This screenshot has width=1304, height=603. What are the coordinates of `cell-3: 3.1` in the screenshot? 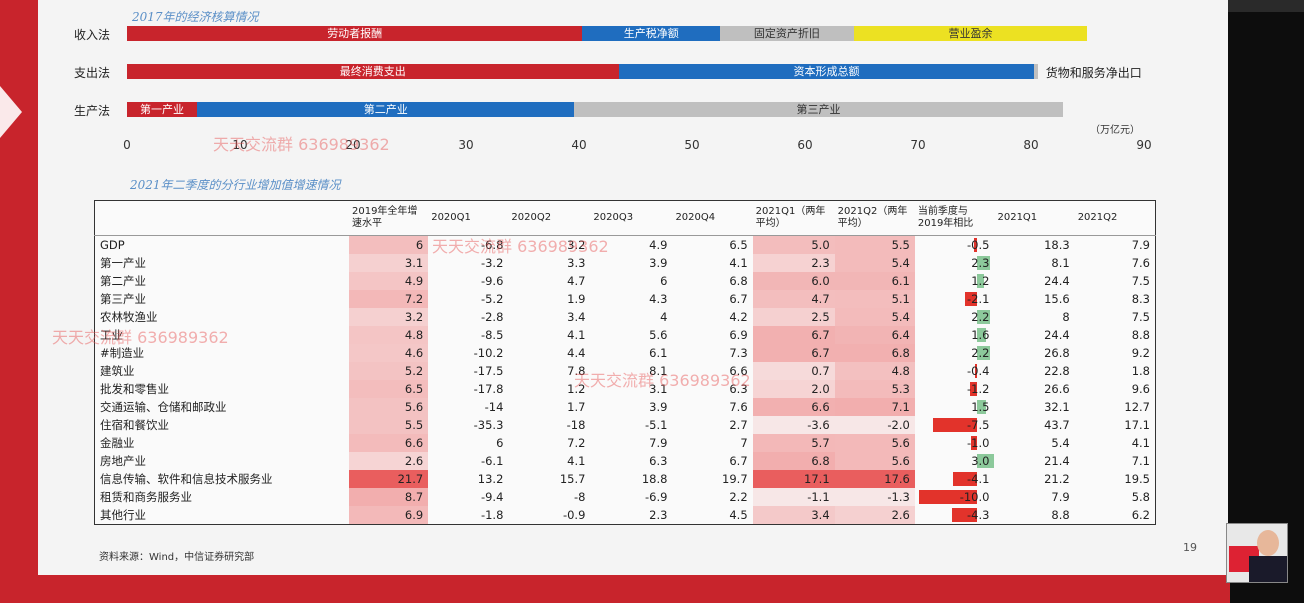 It's located at (658, 389).